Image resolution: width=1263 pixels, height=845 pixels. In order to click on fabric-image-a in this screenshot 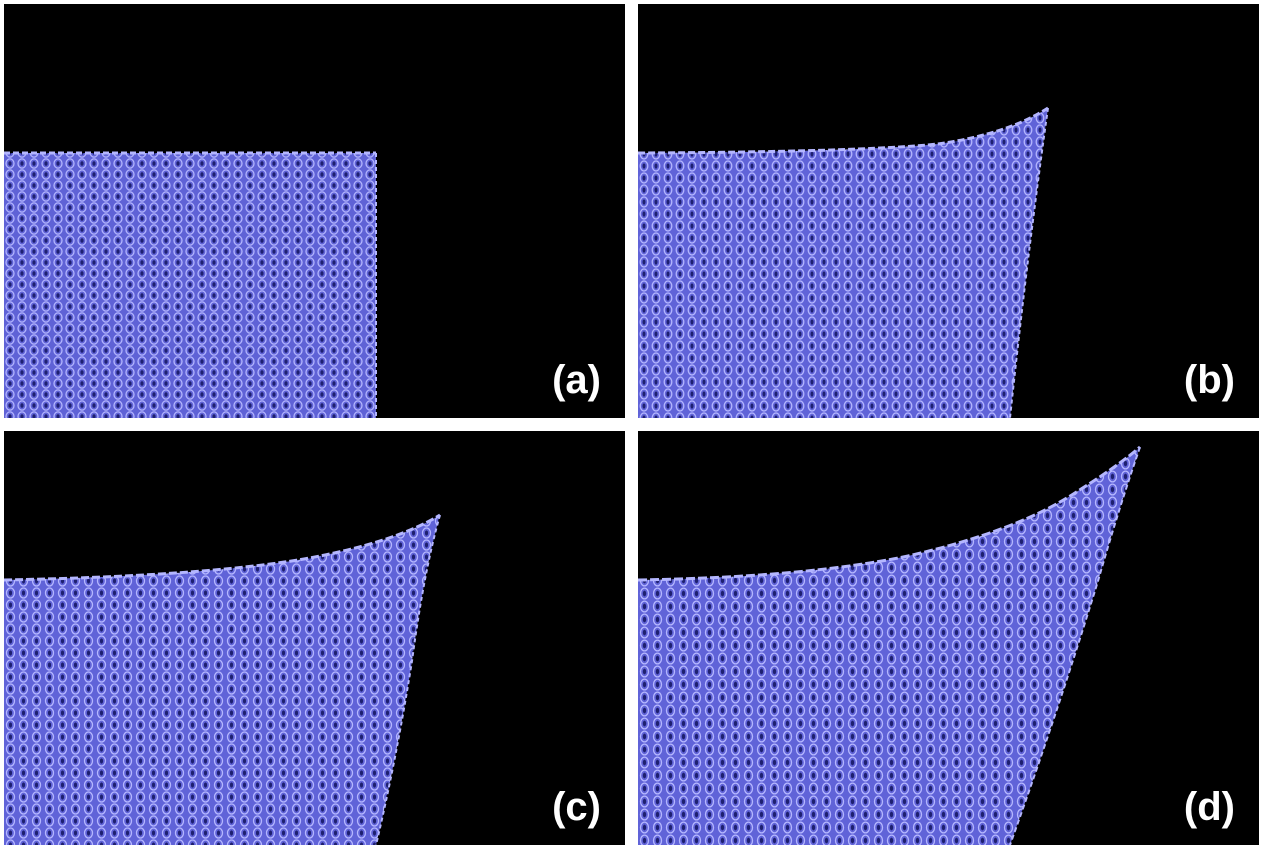, I will do `click(190, 284)`.